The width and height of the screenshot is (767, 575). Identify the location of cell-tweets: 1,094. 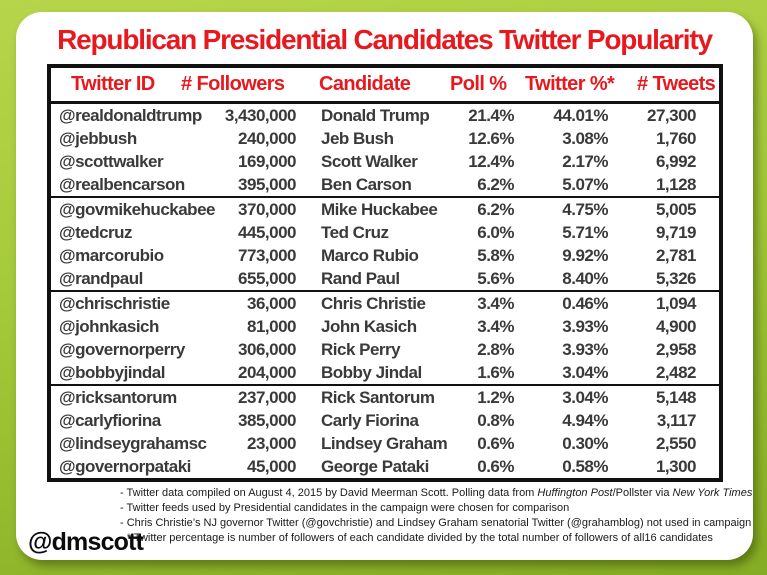
(678, 302).